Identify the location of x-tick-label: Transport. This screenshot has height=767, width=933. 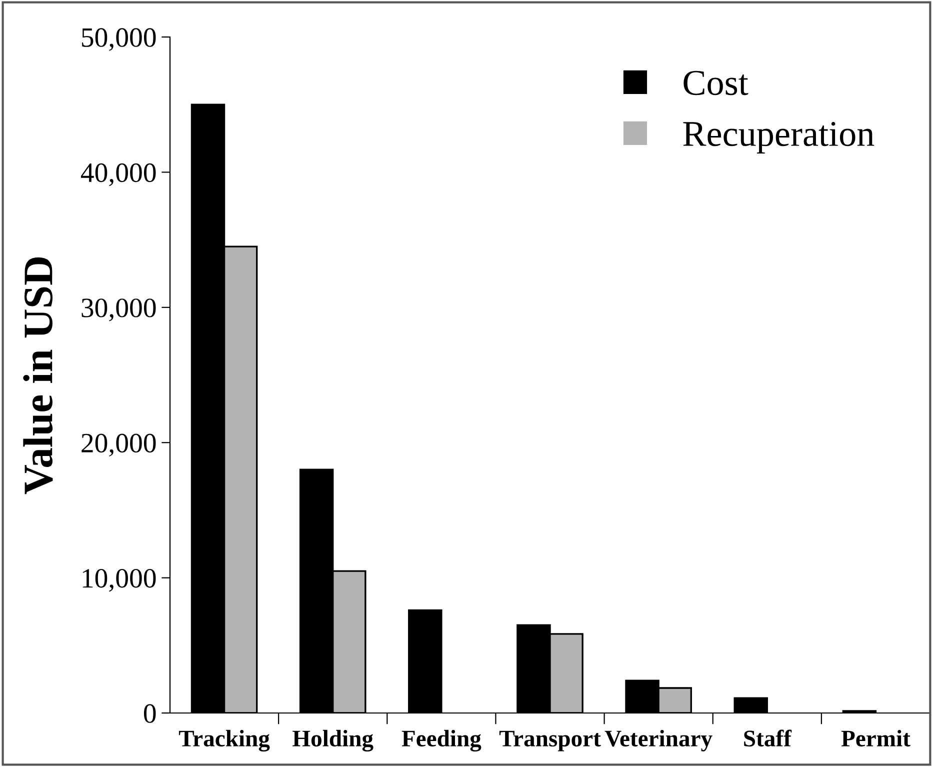
(550, 741).